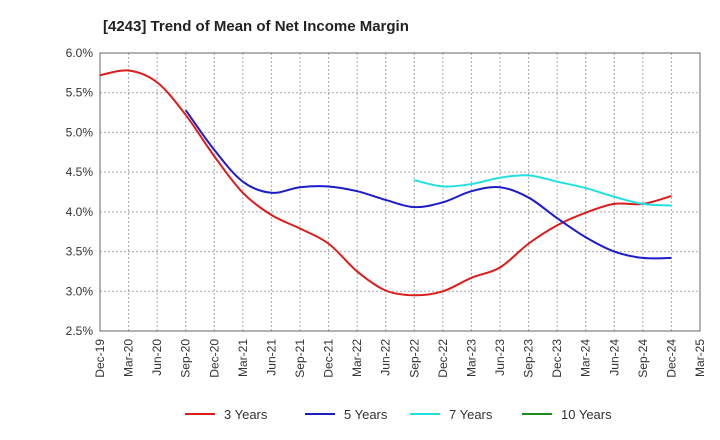 The height and width of the screenshot is (440, 720). Describe the element at coordinates (157, 357) in the screenshot. I see `x-tick-label: Jun-20` at that location.